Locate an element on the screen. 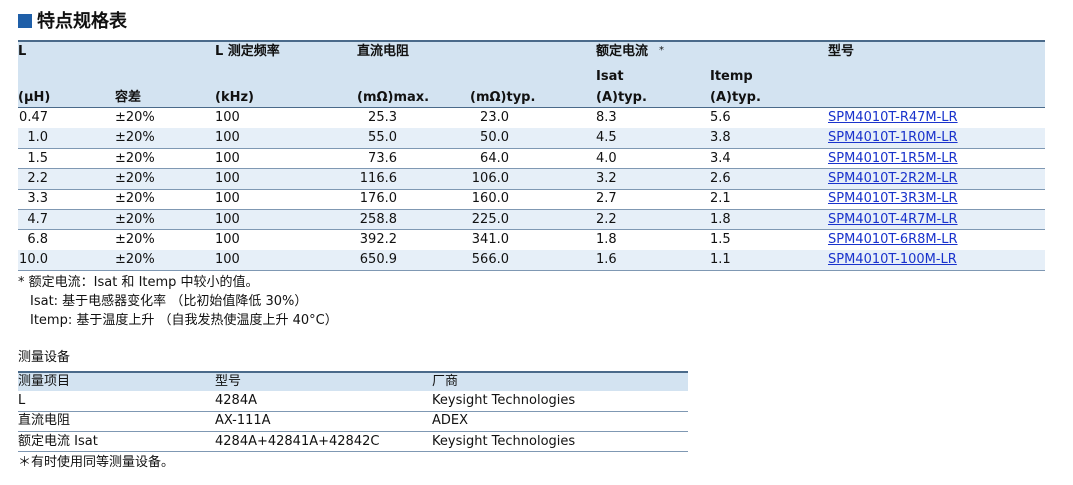  header-cell: L 测定频率 is located at coordinates (247, 51).